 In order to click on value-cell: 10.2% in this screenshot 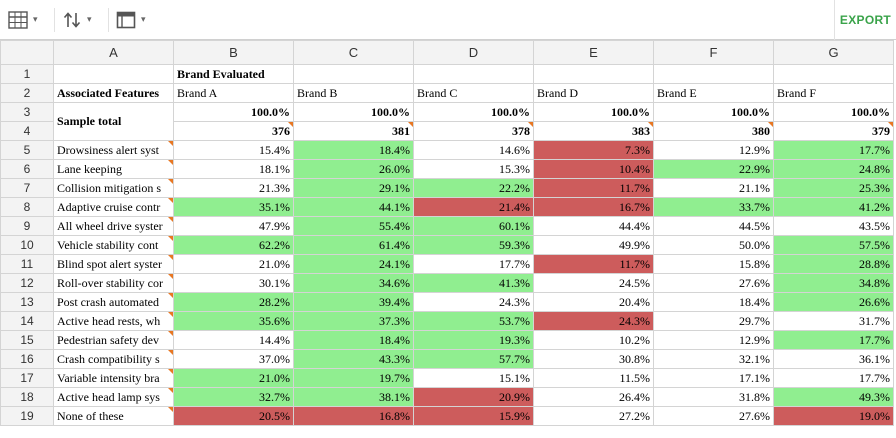, I will do `click(593, 340)`.